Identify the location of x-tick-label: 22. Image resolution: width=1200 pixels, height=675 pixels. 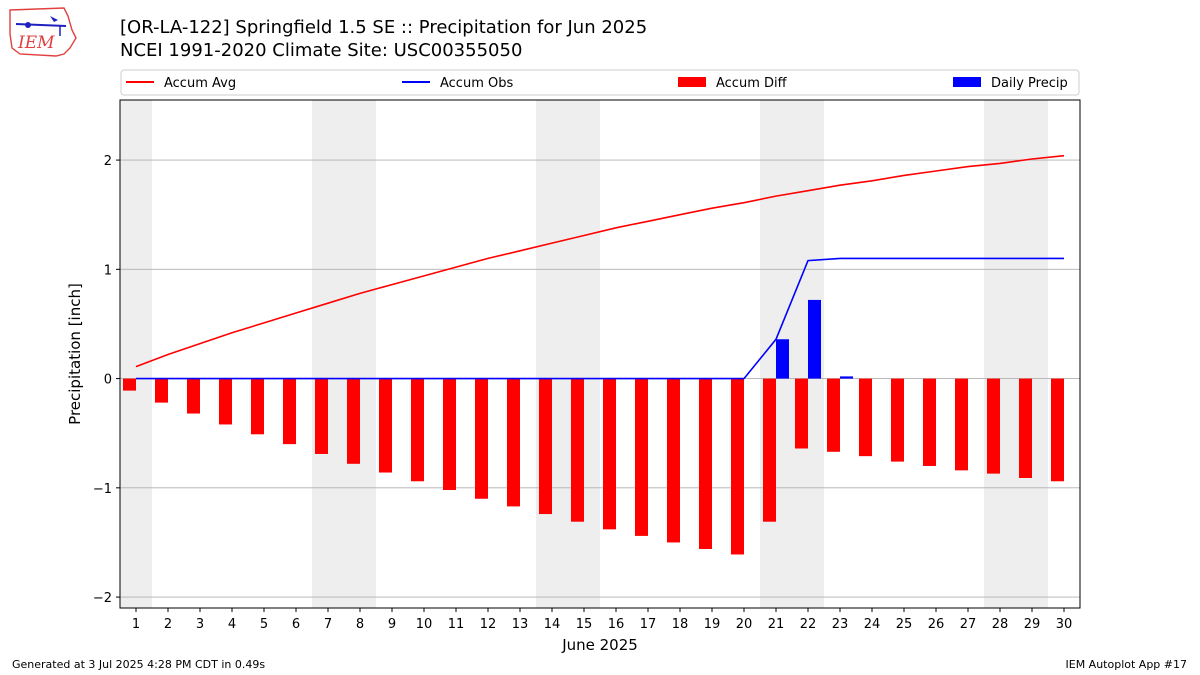
(808, 624).